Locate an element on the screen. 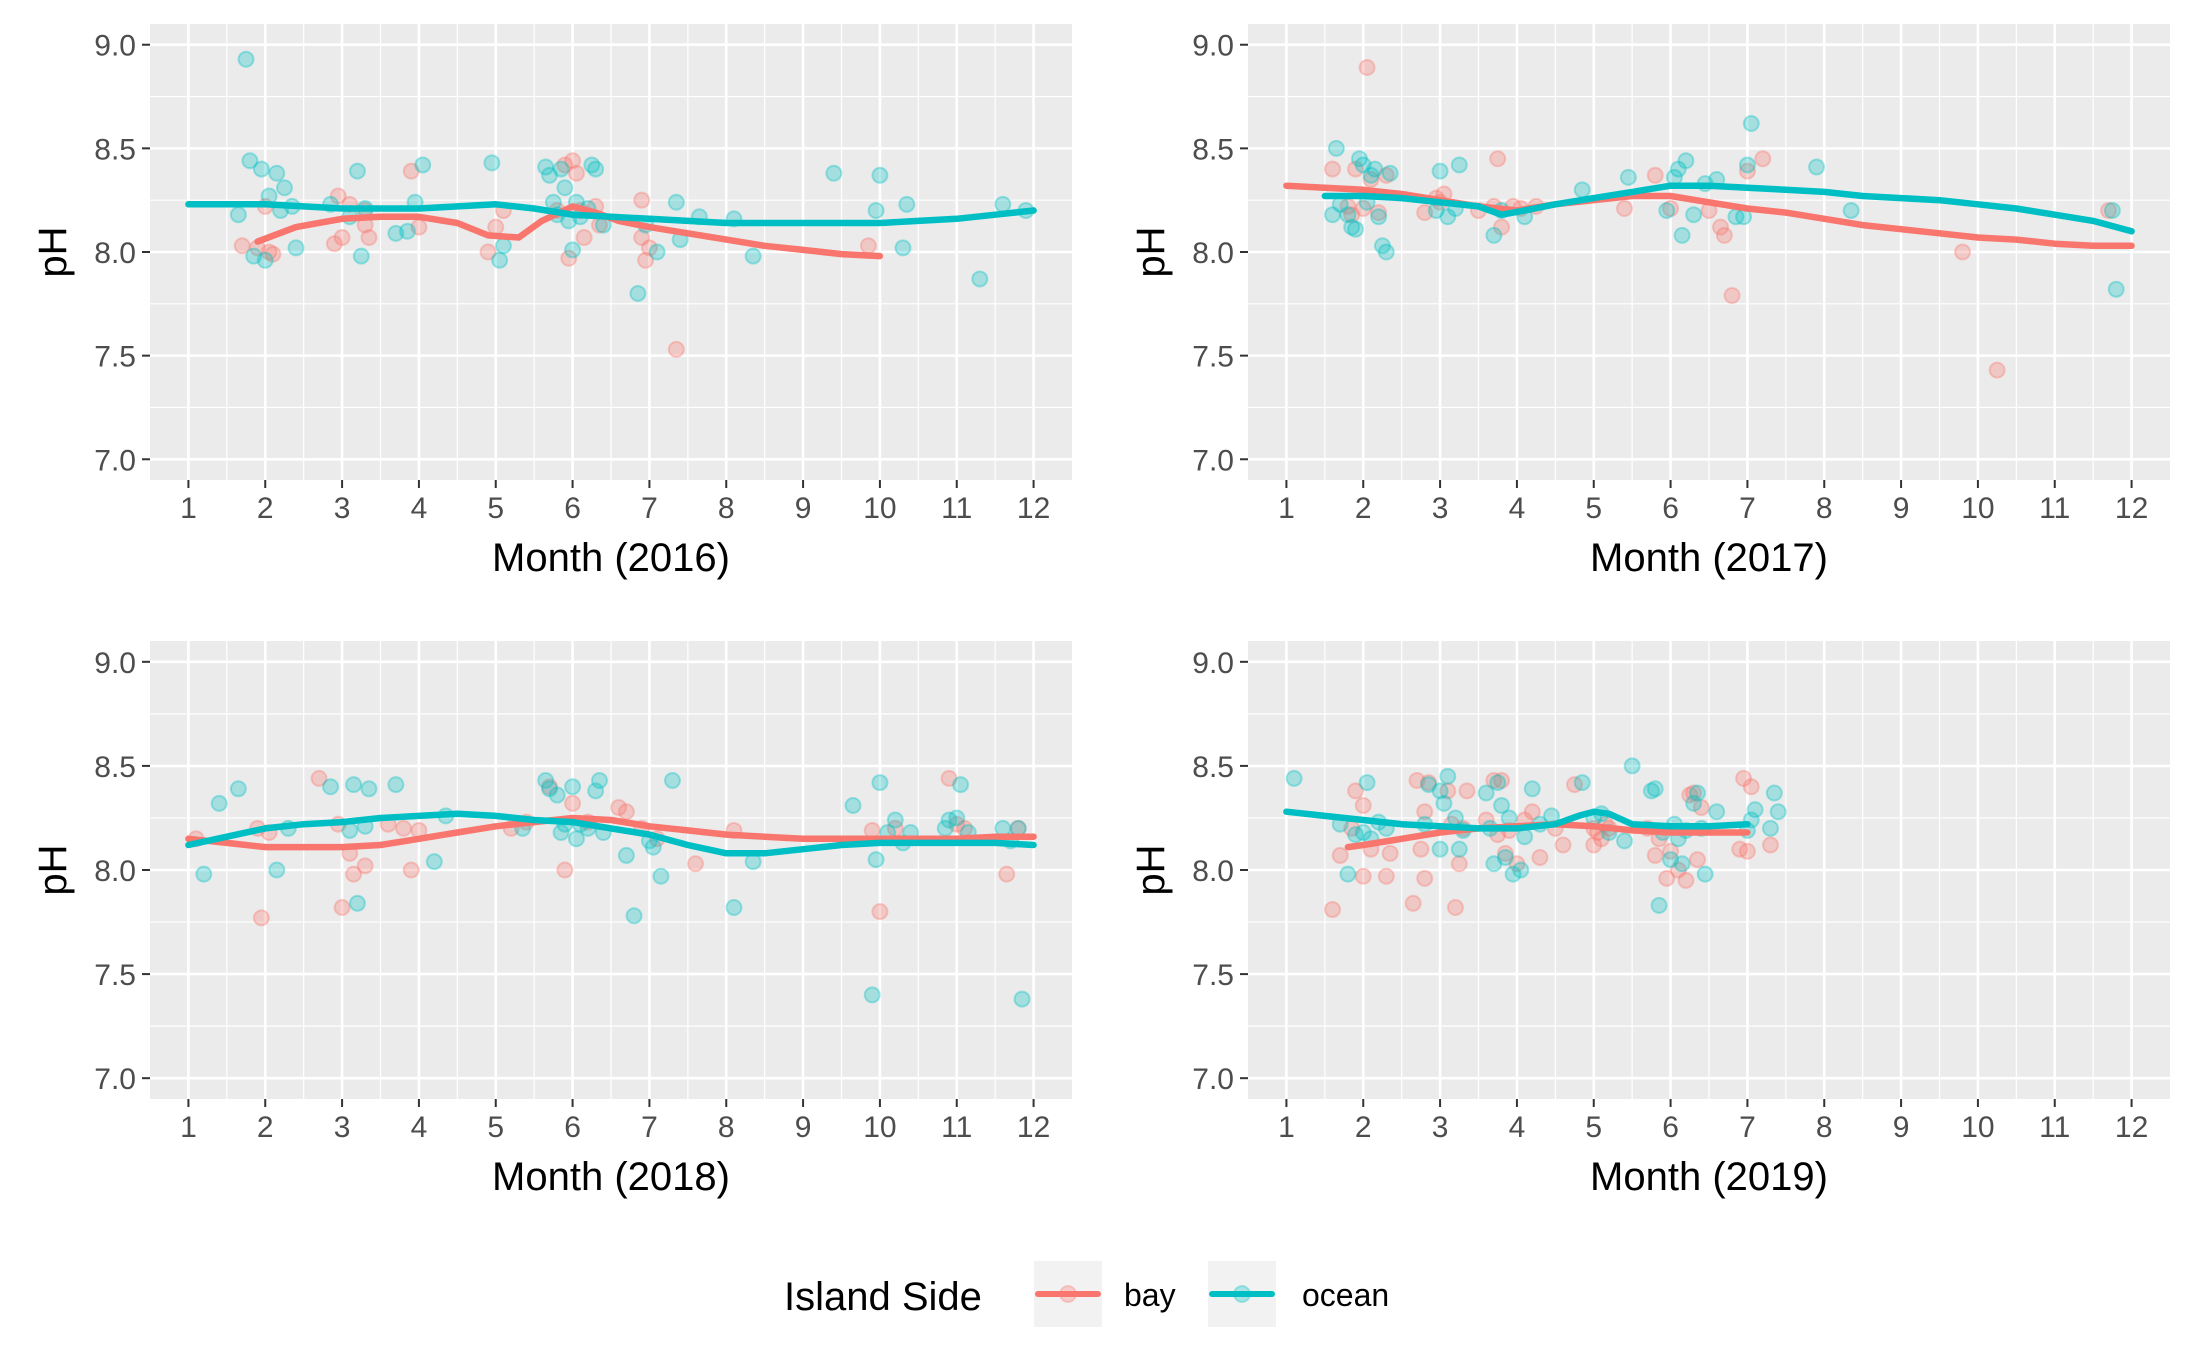  x-axis-title: Month (2016) is located at coordinates (611, 558).